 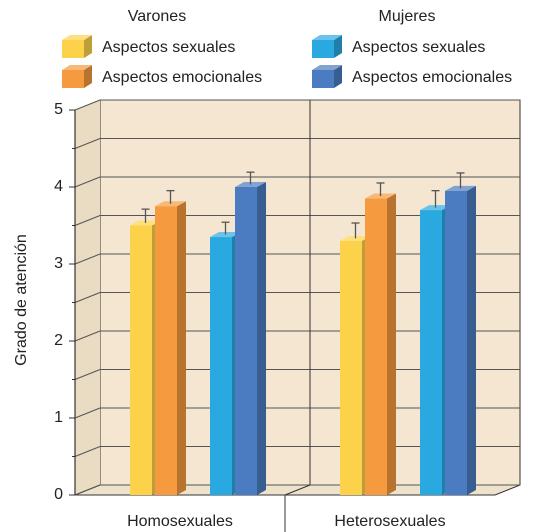 I want to click on x-tick-label: Homosexuales, so click(x=180, y=521).